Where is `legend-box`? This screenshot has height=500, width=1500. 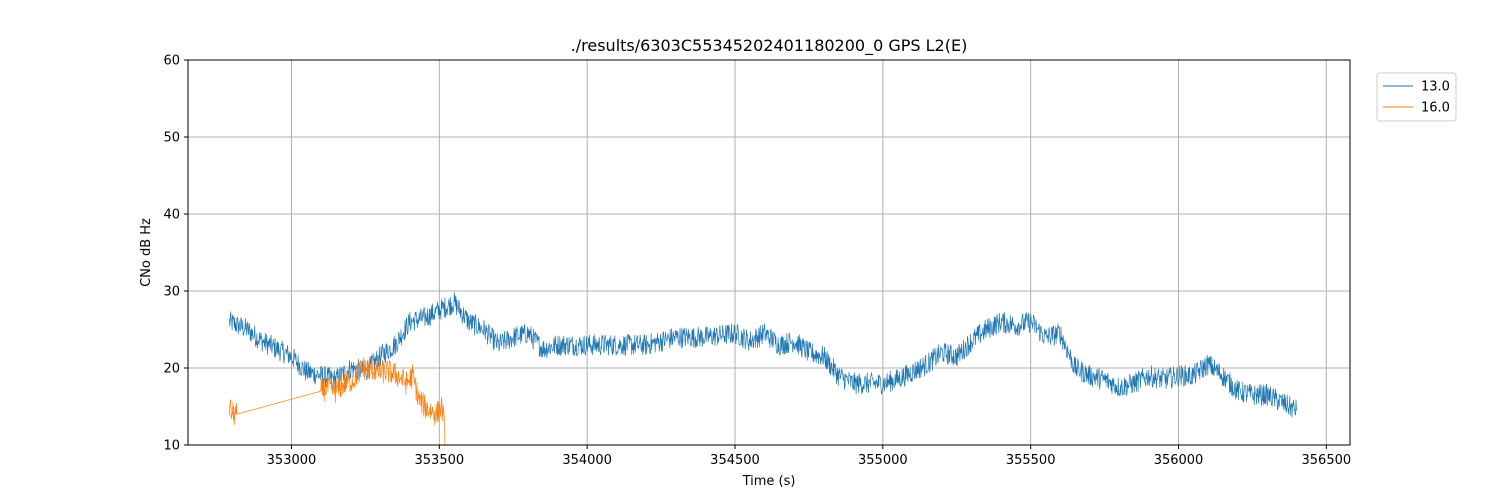 legend-box is located at coordinates (1416, 97).